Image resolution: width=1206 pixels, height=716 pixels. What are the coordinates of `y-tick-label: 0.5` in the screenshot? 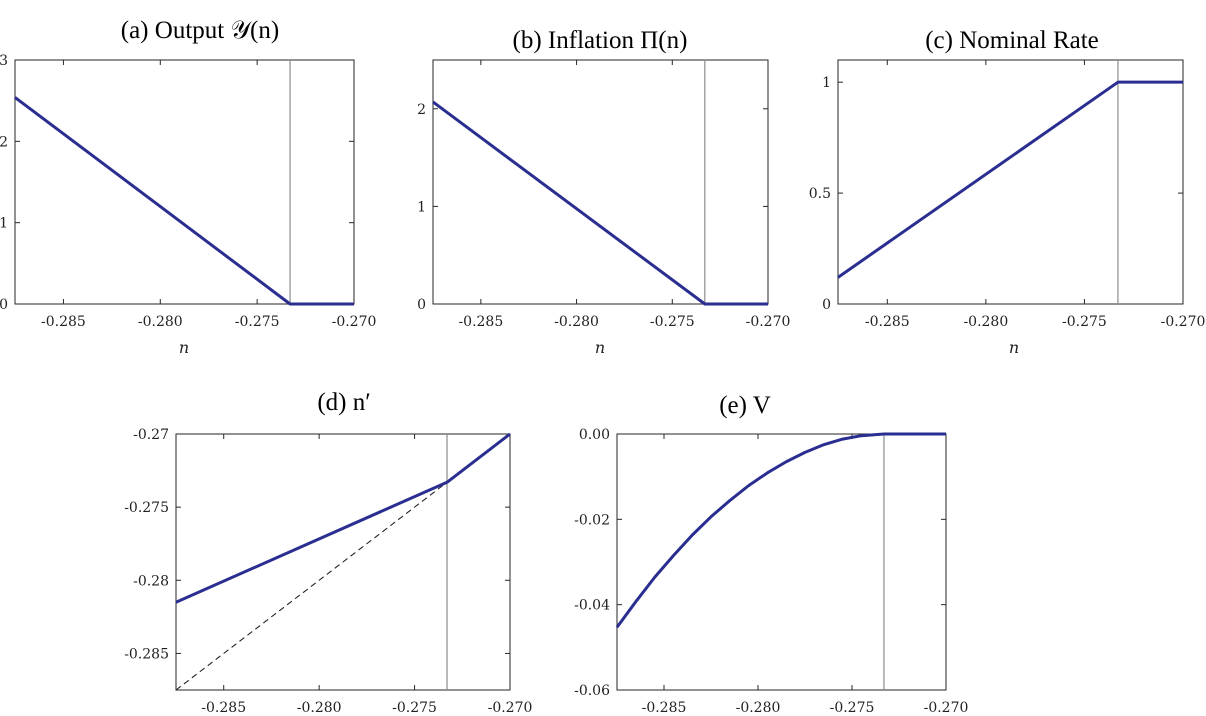 It's located at (820, 194).